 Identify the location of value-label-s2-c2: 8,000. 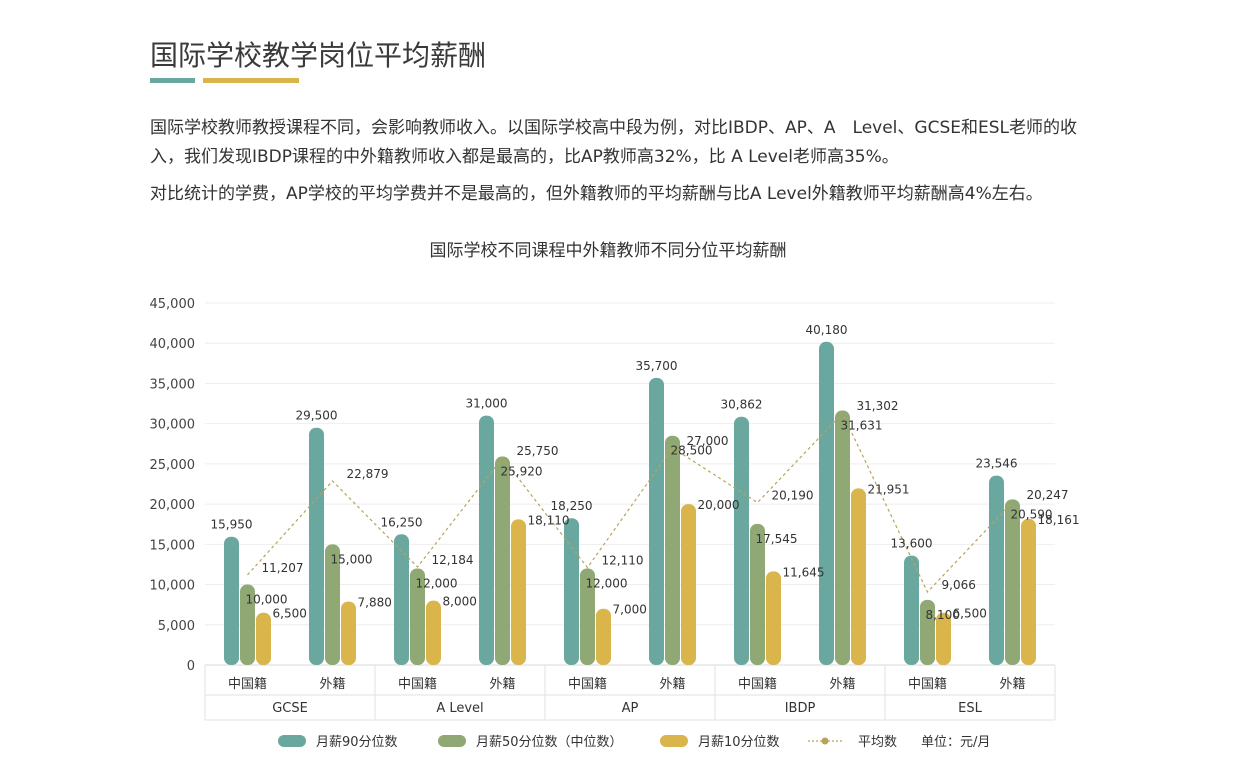
(460, 602).